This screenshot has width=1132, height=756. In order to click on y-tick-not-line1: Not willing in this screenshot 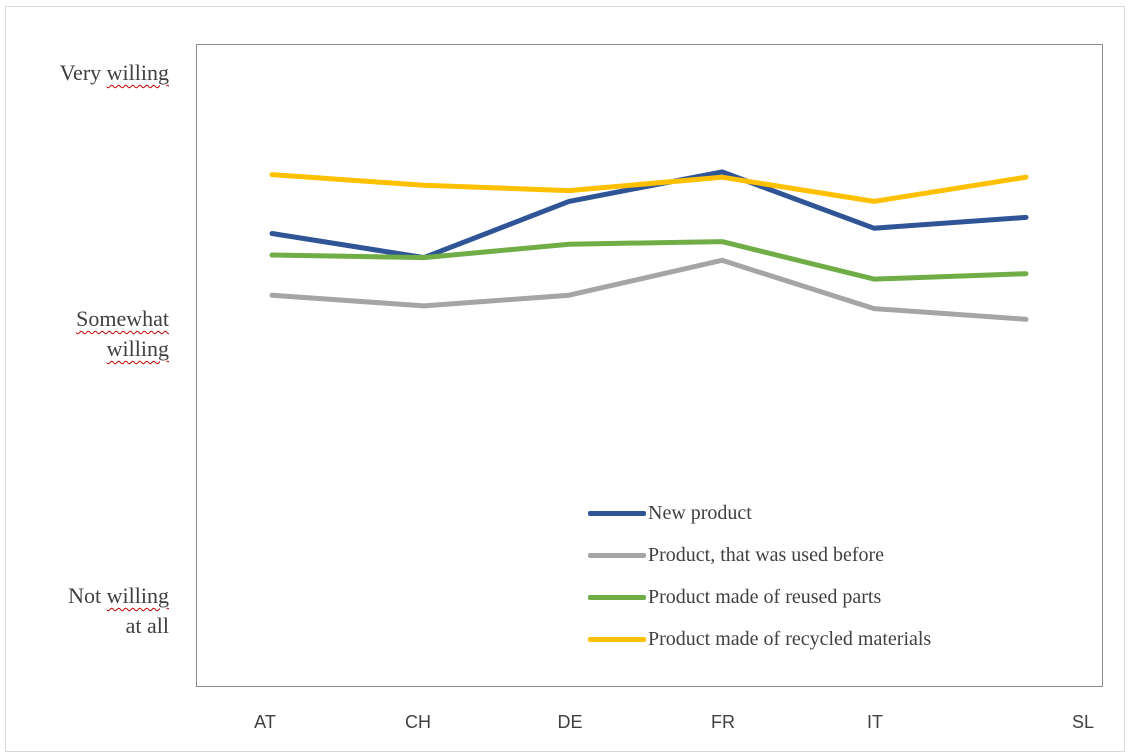, I will do `click(118, 595)`.